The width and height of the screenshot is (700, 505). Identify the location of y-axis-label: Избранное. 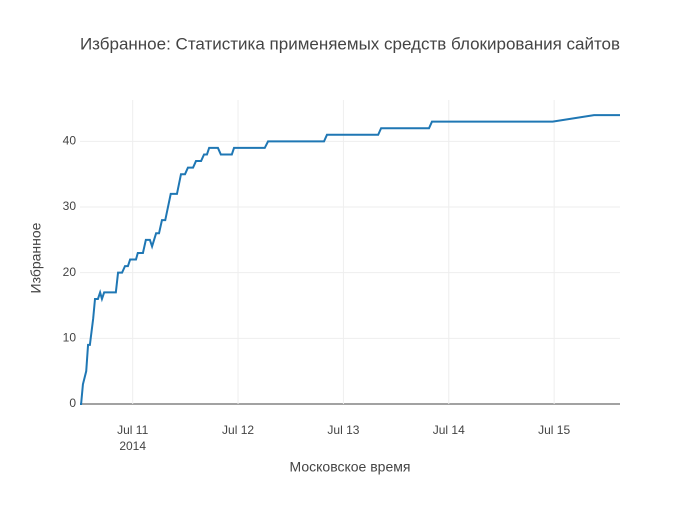
(36, 257).